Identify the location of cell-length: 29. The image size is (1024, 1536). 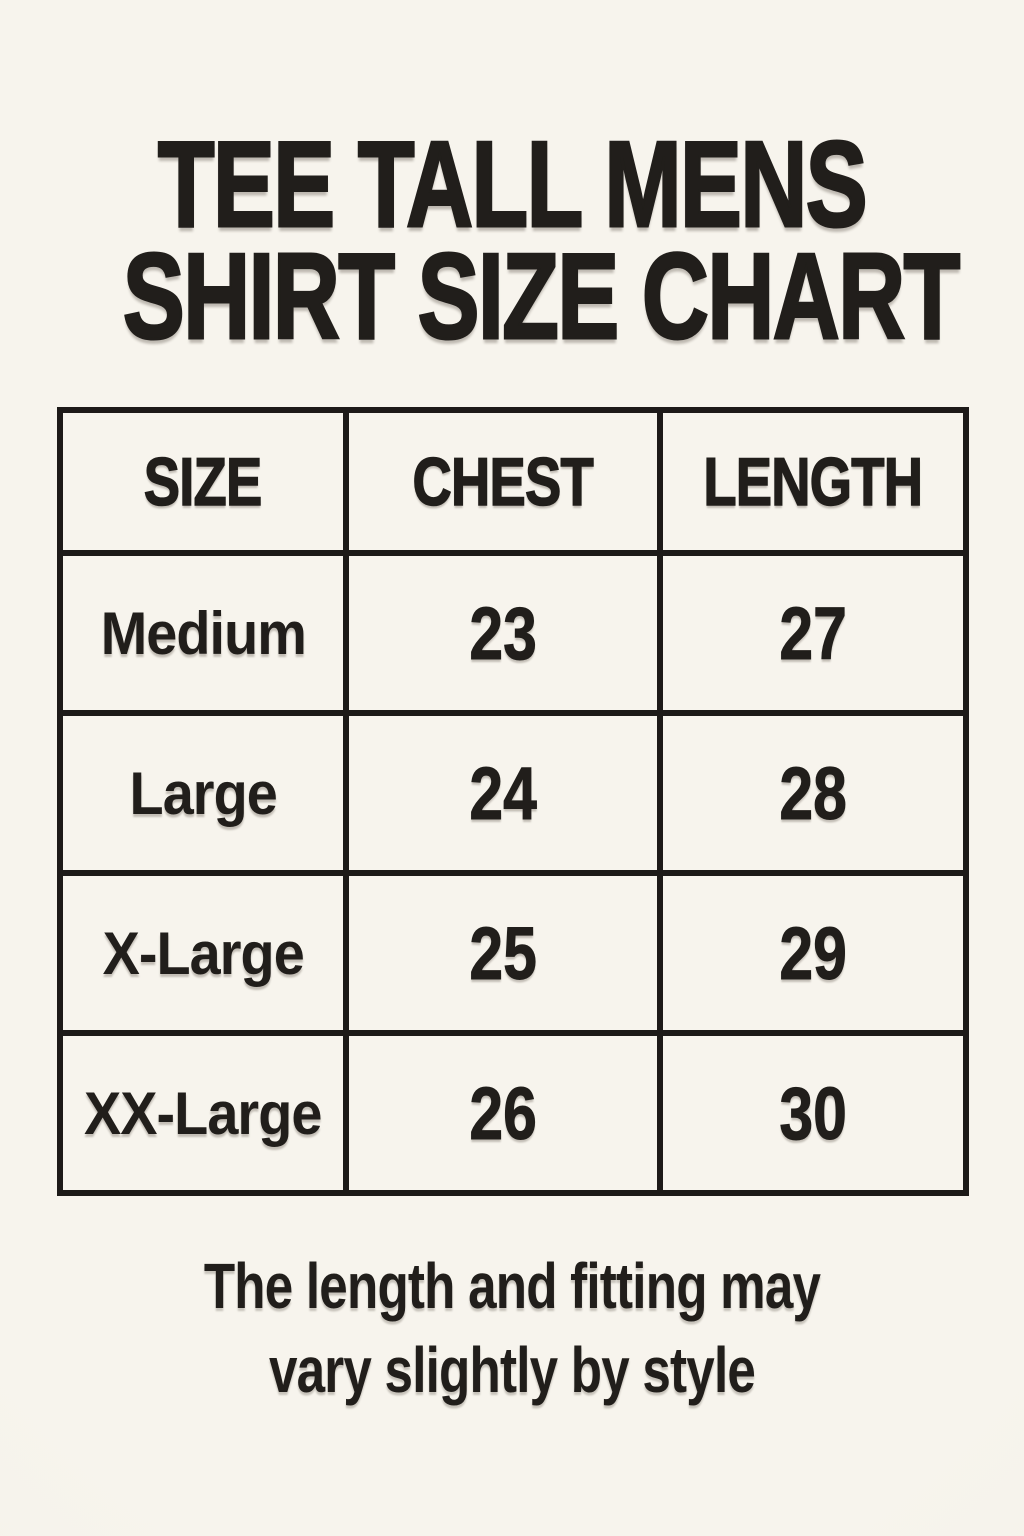
(813, 953).